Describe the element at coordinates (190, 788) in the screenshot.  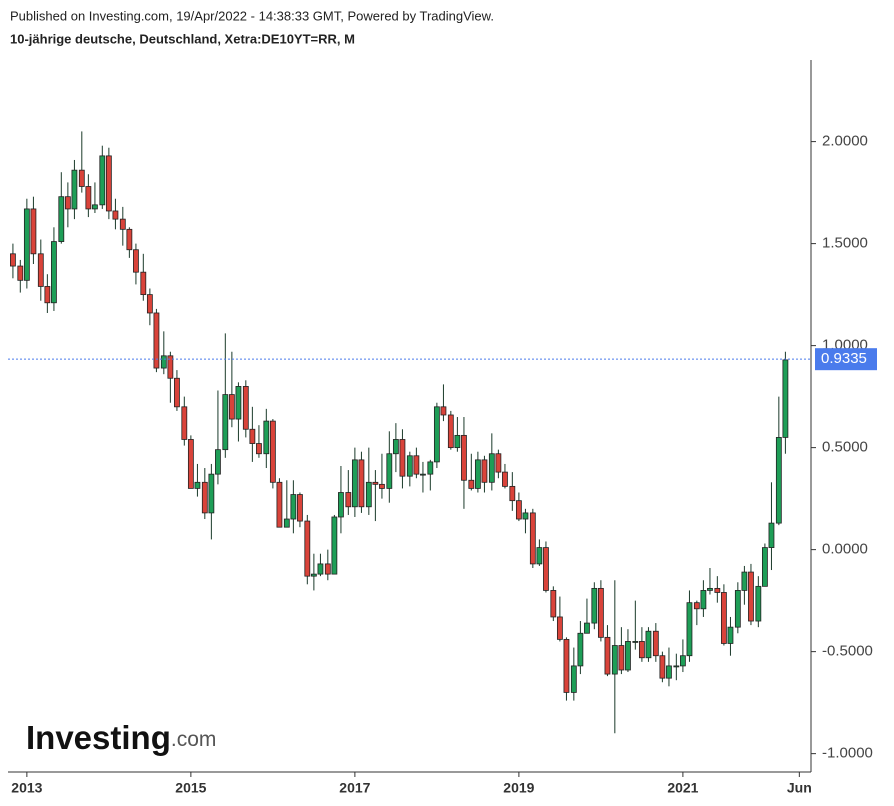
I see `x-tick-label: 2015` at that location.